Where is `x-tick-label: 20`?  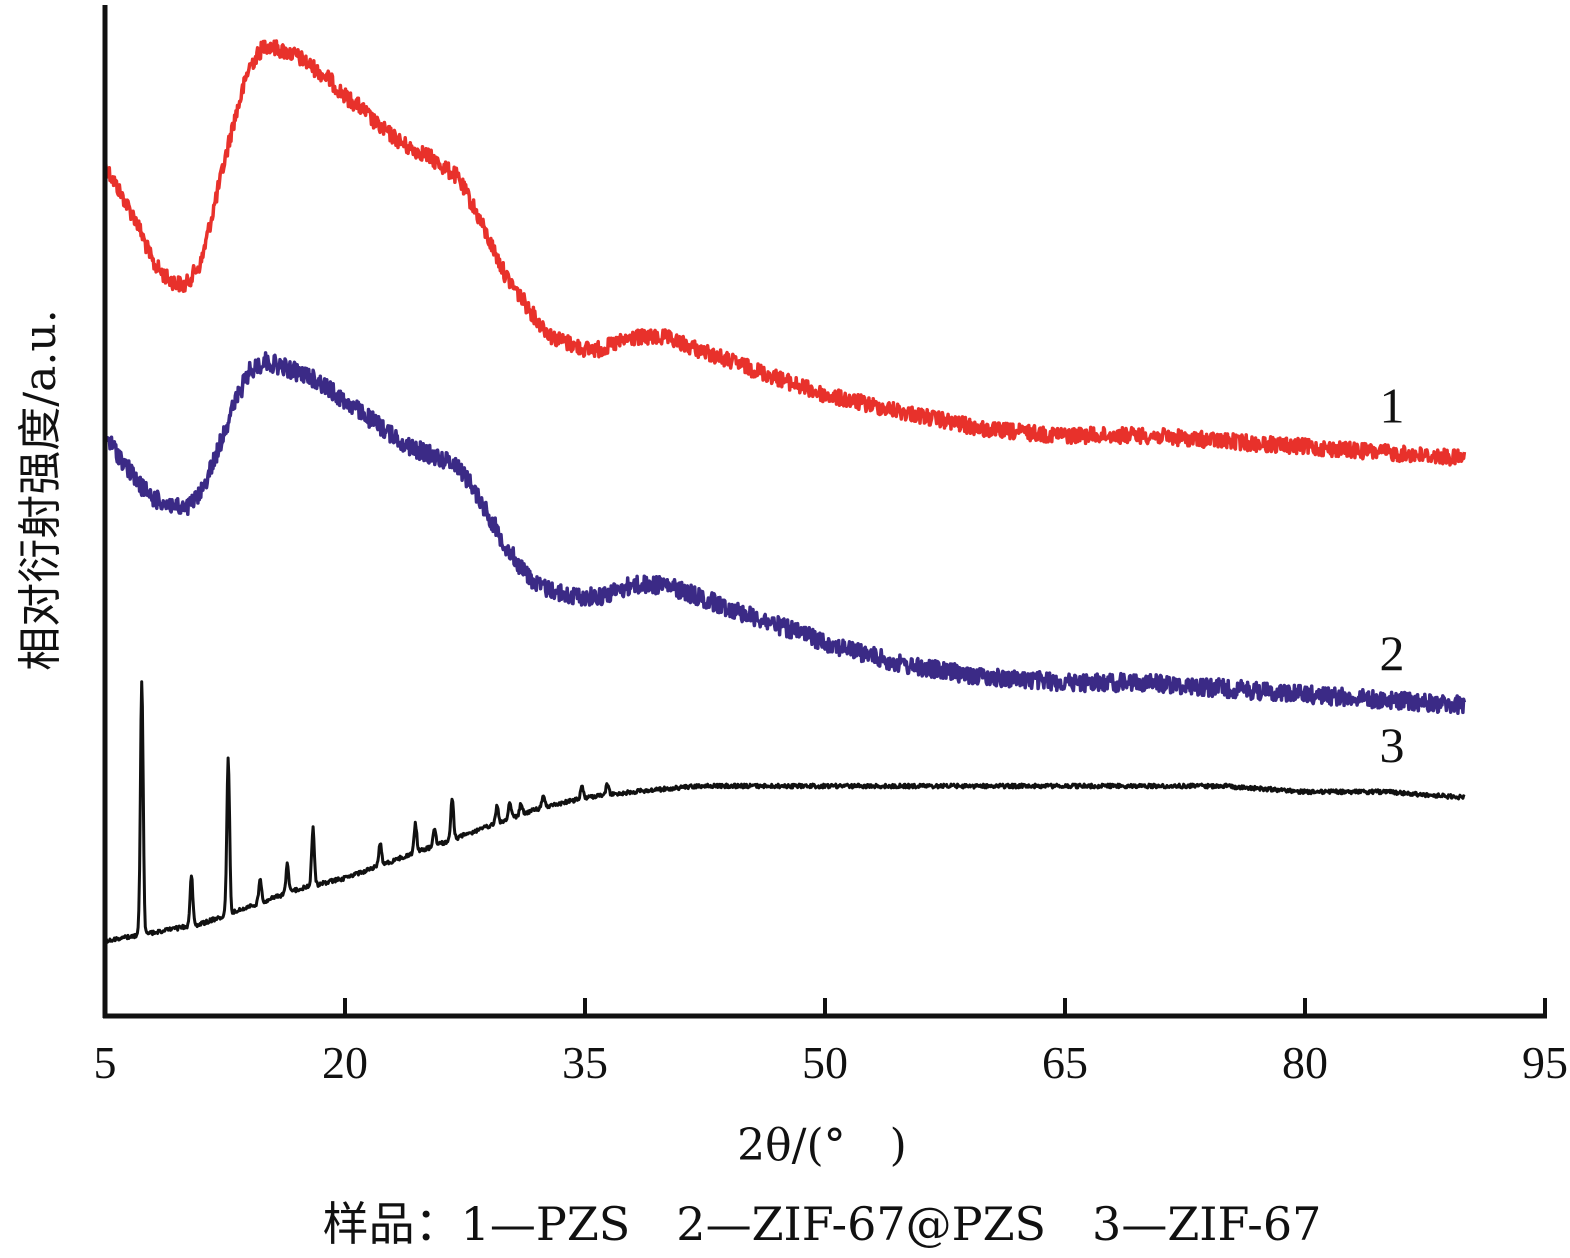
x-tick-label: 20 is located at coordinates (345, 1062).